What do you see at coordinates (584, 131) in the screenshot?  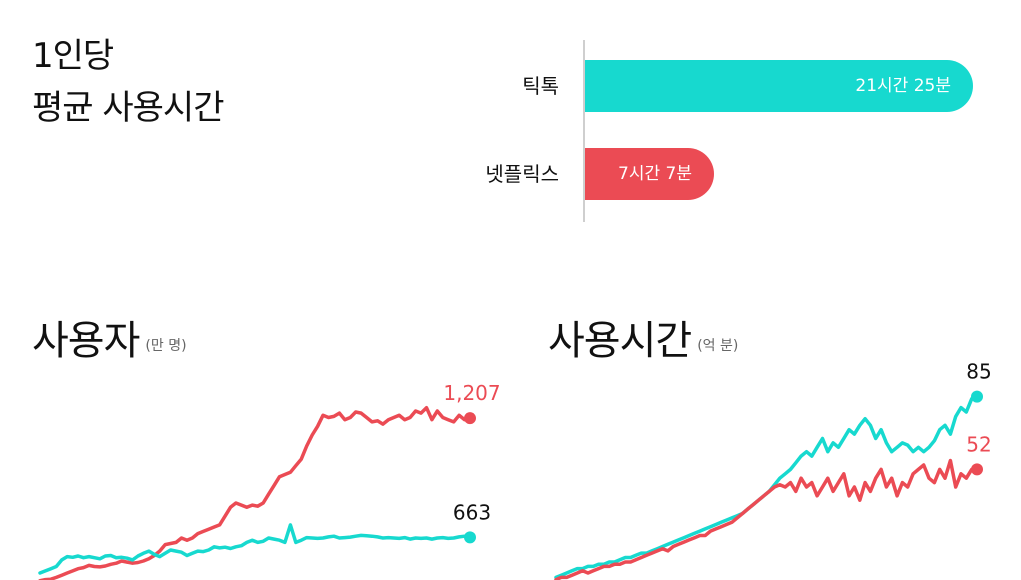 I see `bar-axis-line` at bounding box center [584, 131].